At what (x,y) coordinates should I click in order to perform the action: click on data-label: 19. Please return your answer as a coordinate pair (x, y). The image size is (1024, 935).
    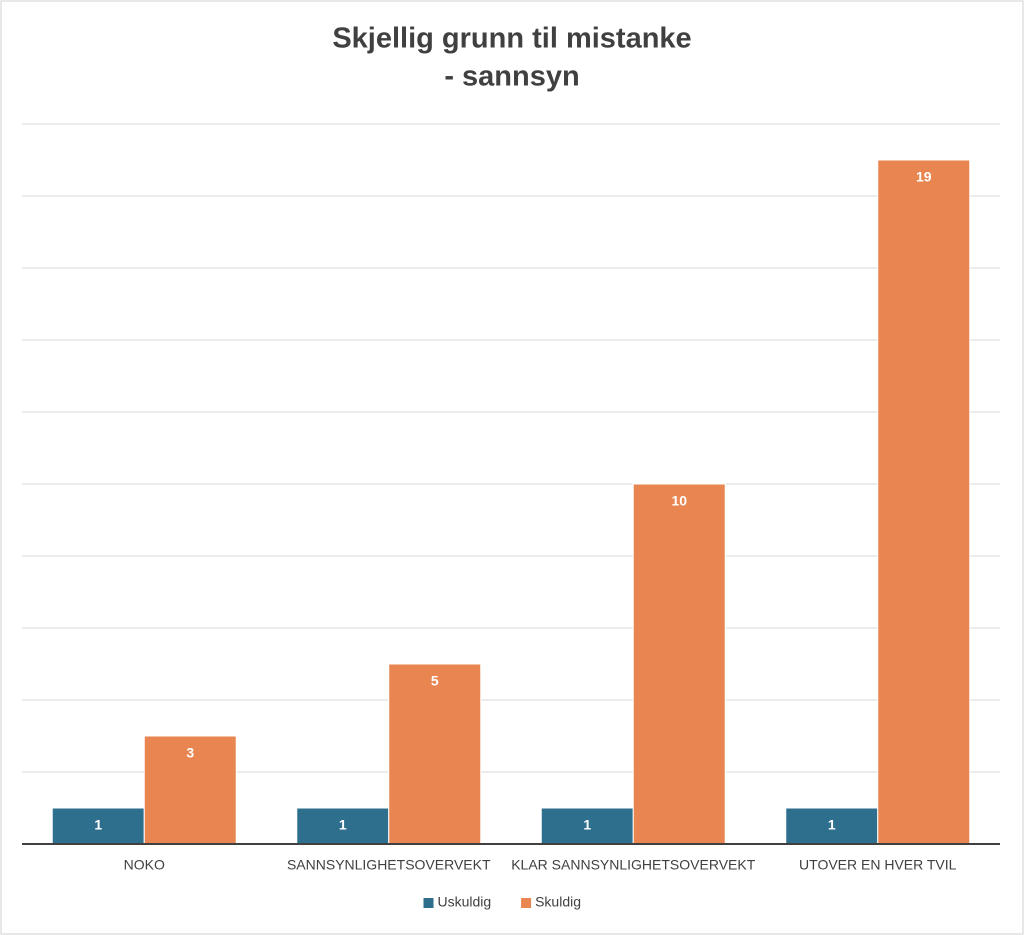
    Looking at the image, I should click on (924, 177).